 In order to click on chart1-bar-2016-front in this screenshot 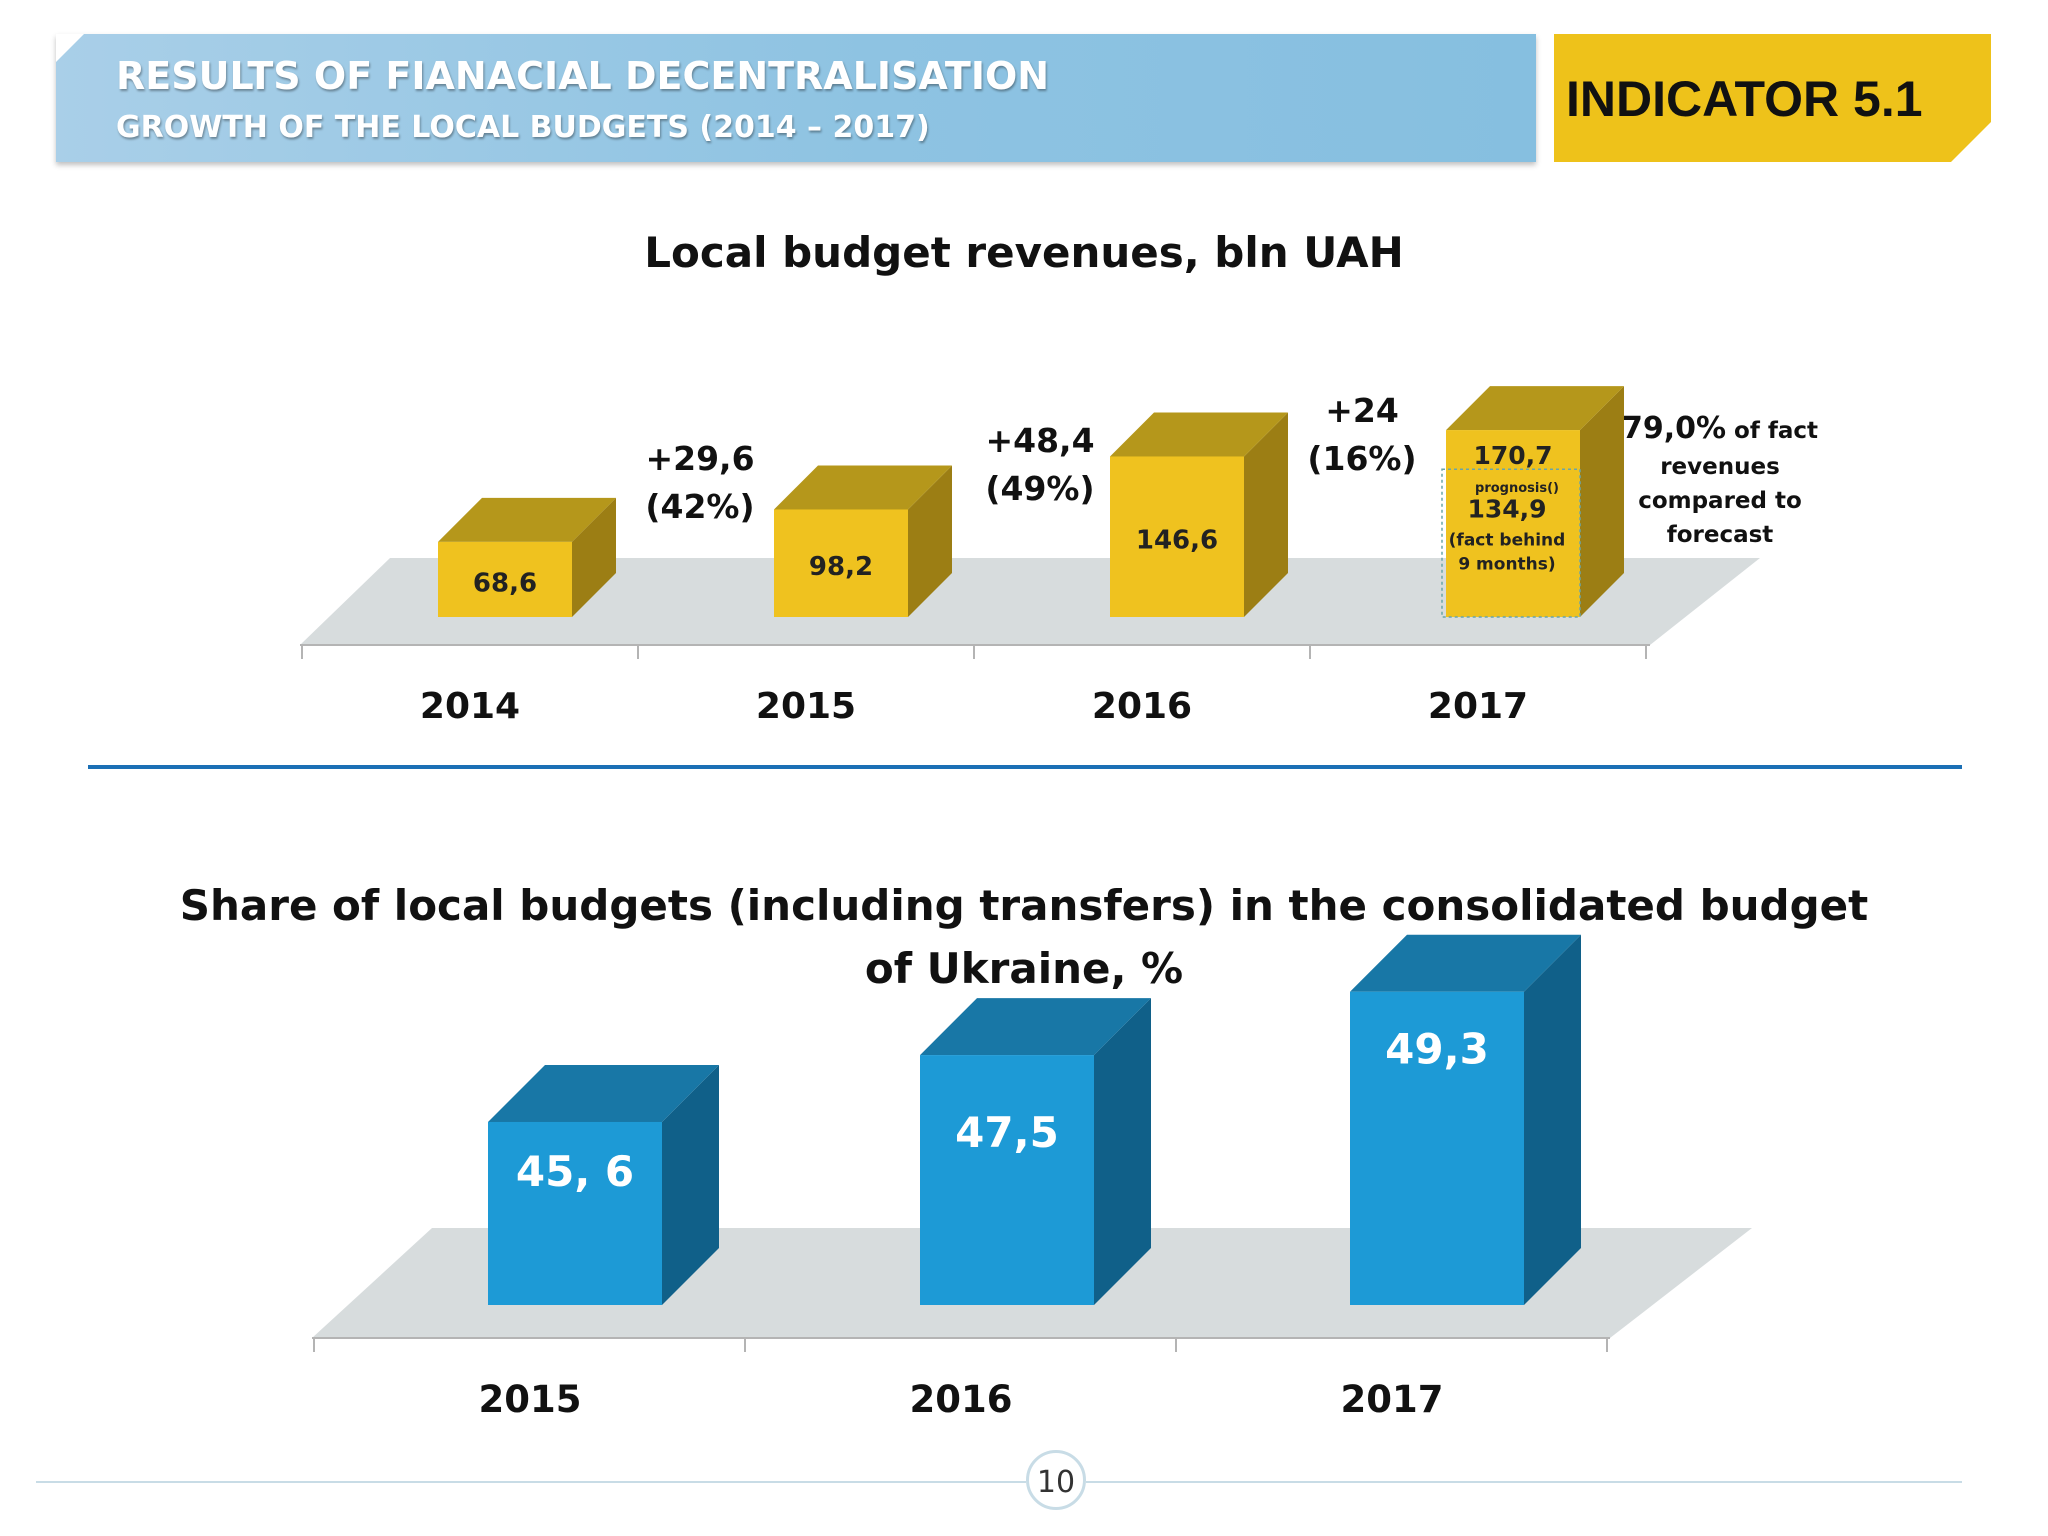, I will do `click(1177, 536)`.